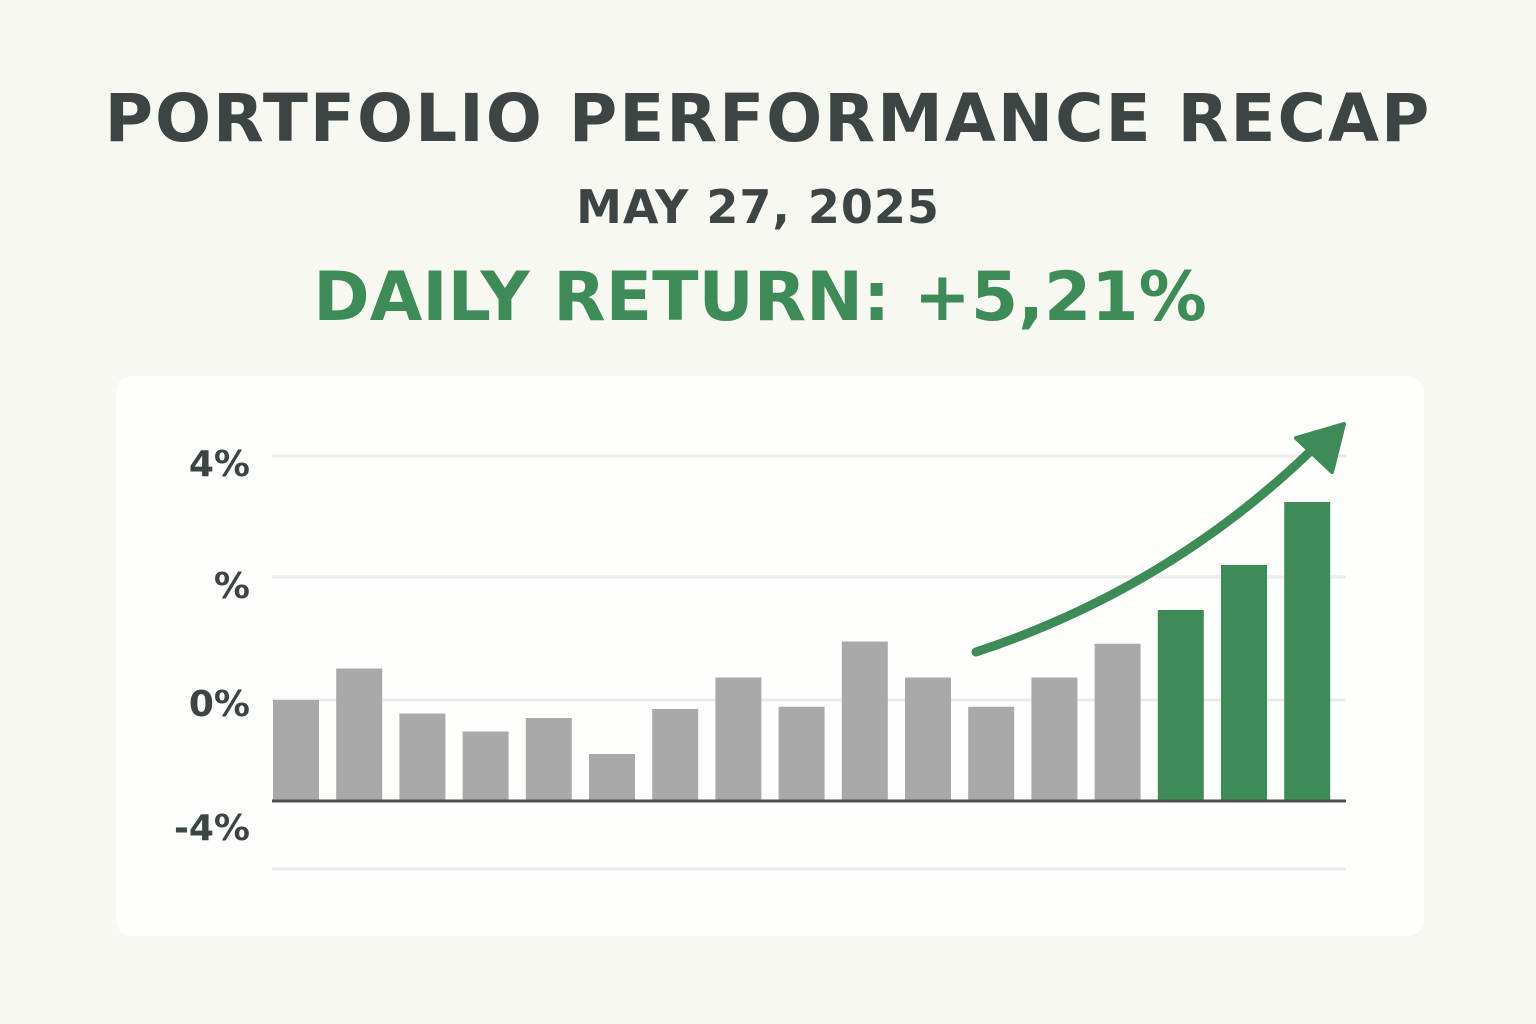 The height and width of the screenshot is (1024, 1536). What do you see at coordinates (760, 297) in the screenshot?
I see `daily-return: DAILY RETURN: +5,21%` at bounding box center [760, 297].